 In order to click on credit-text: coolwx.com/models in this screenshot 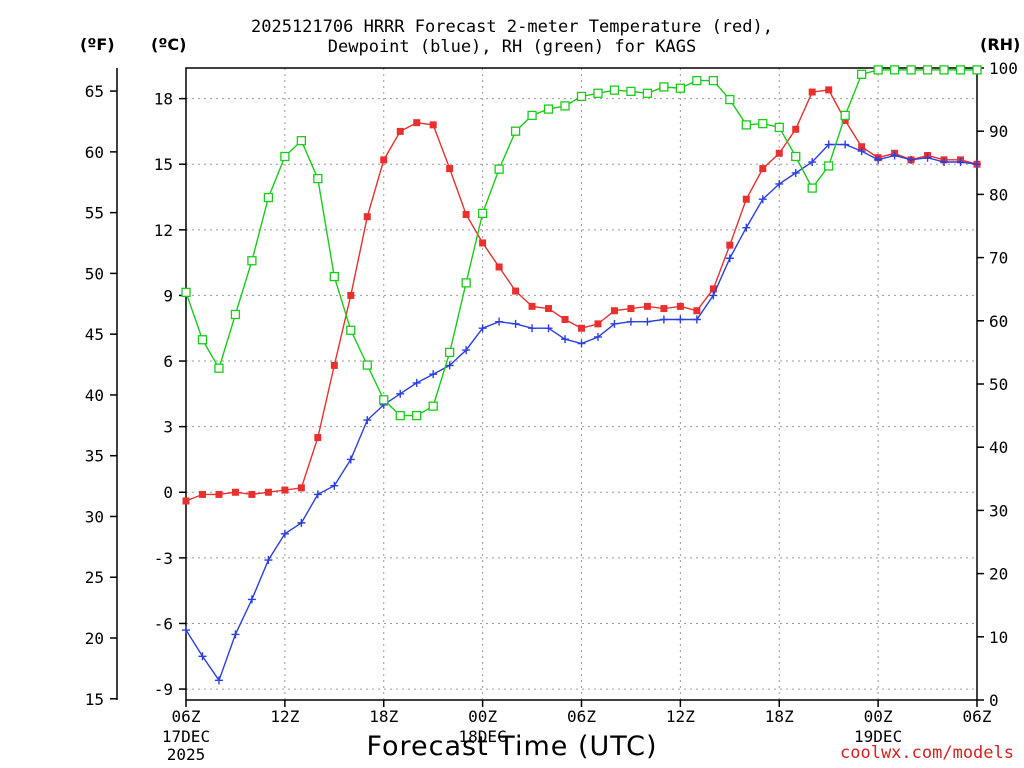, I will do `click(927, 753)`.